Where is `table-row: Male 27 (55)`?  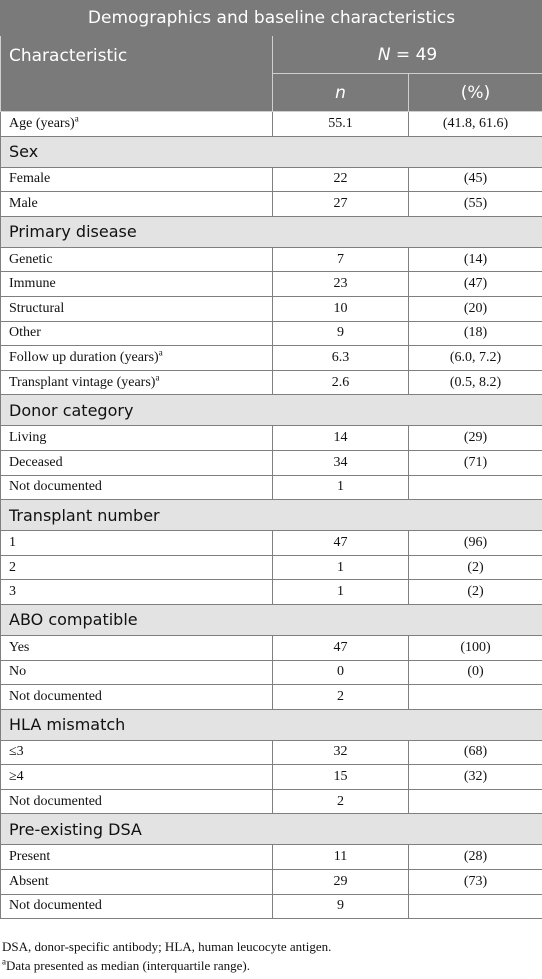
table-row: Male 27 (55) is located at coordinates (271, 204).